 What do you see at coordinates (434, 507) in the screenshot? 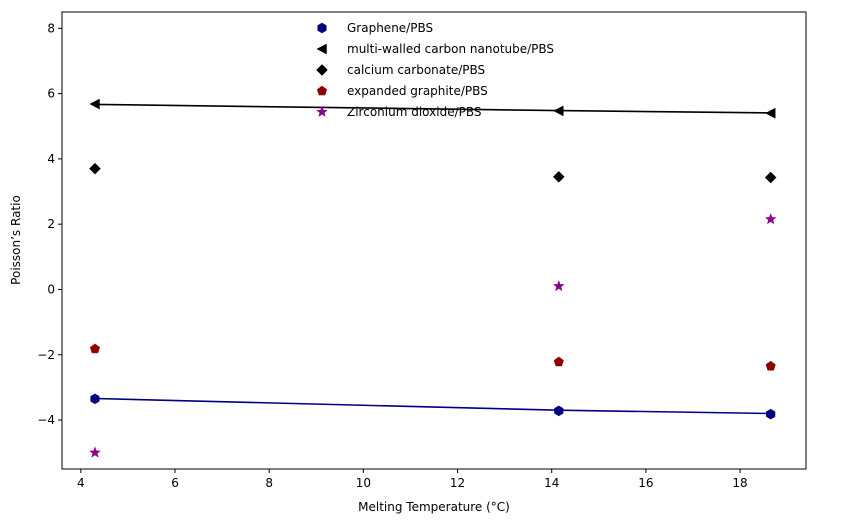
I see `x-axis-label: Melting Temperature (°C)` at bounding box center [434, 507].